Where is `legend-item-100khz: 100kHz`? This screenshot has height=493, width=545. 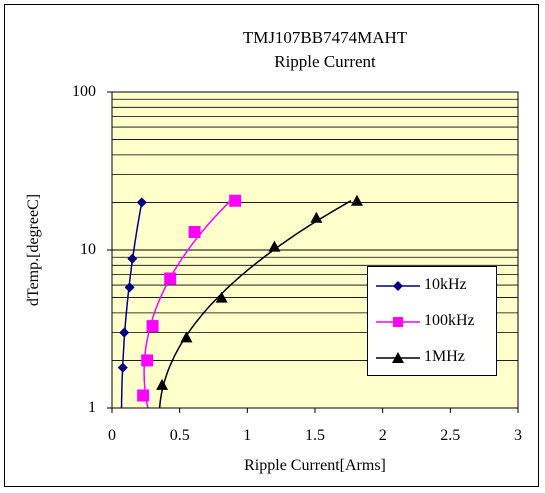
legend-item-100khz: 100kHz is located at coordinates (432, 322).